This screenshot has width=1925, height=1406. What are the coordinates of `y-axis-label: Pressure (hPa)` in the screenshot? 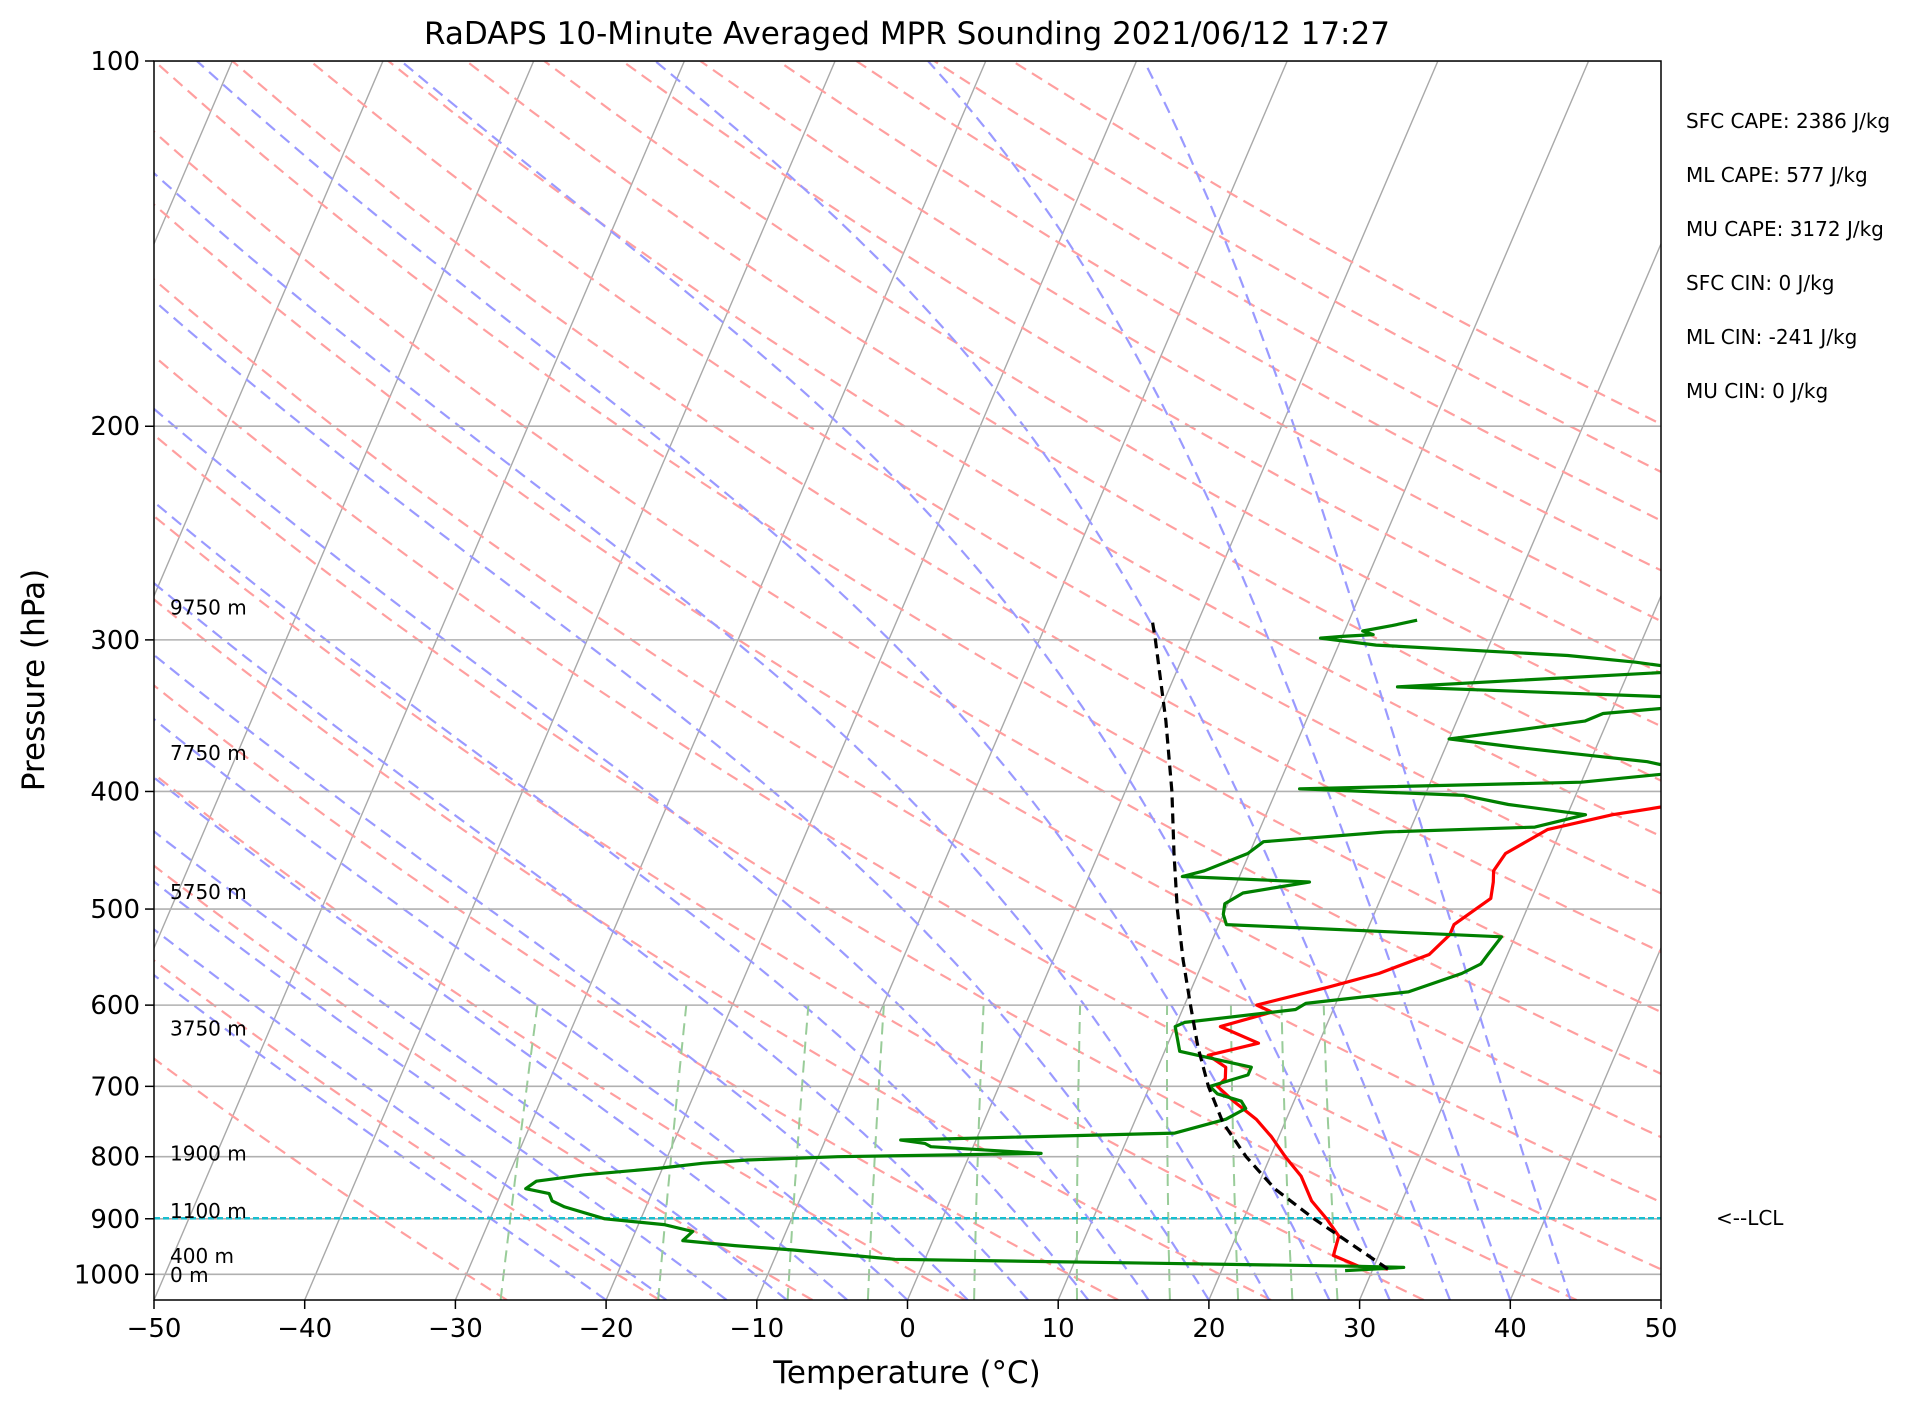 It's located at (34, 680).